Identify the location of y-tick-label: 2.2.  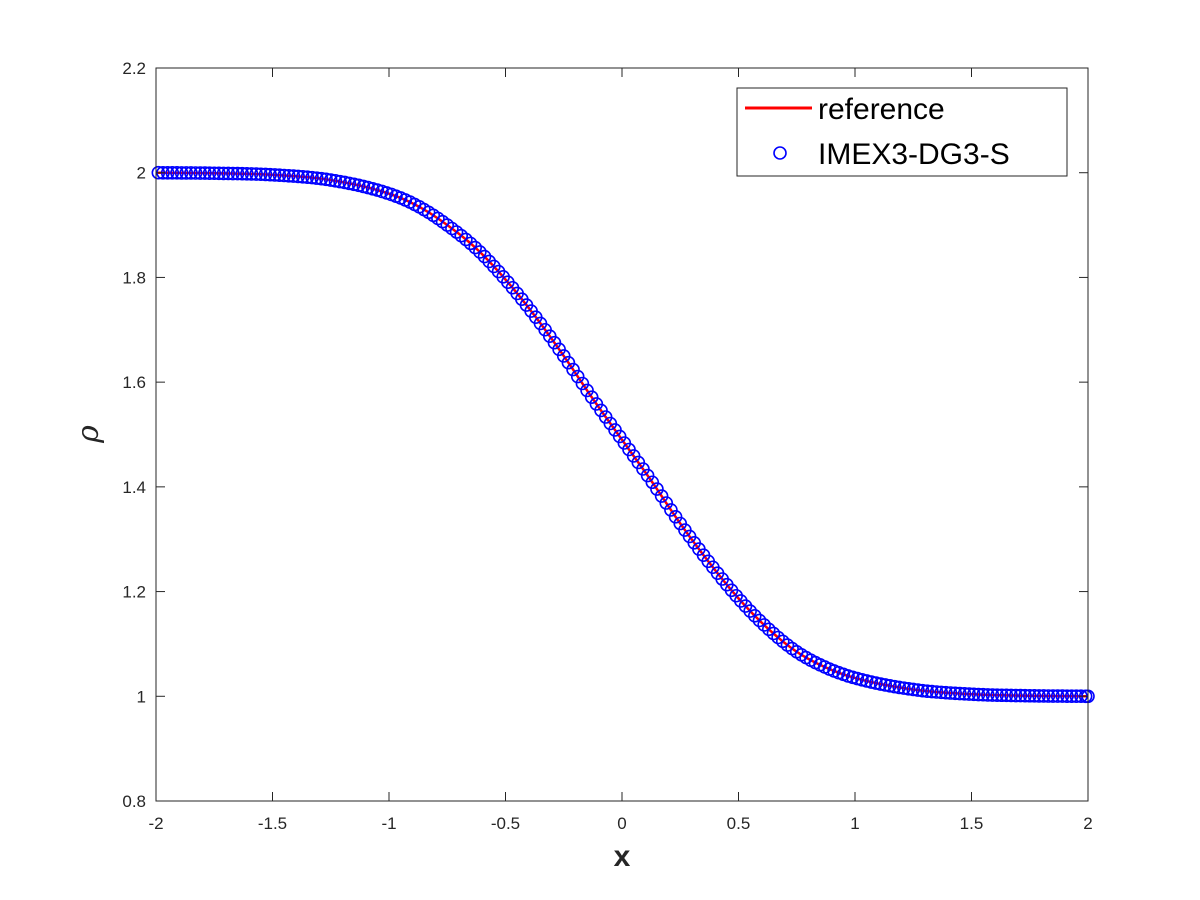
(134, 68).